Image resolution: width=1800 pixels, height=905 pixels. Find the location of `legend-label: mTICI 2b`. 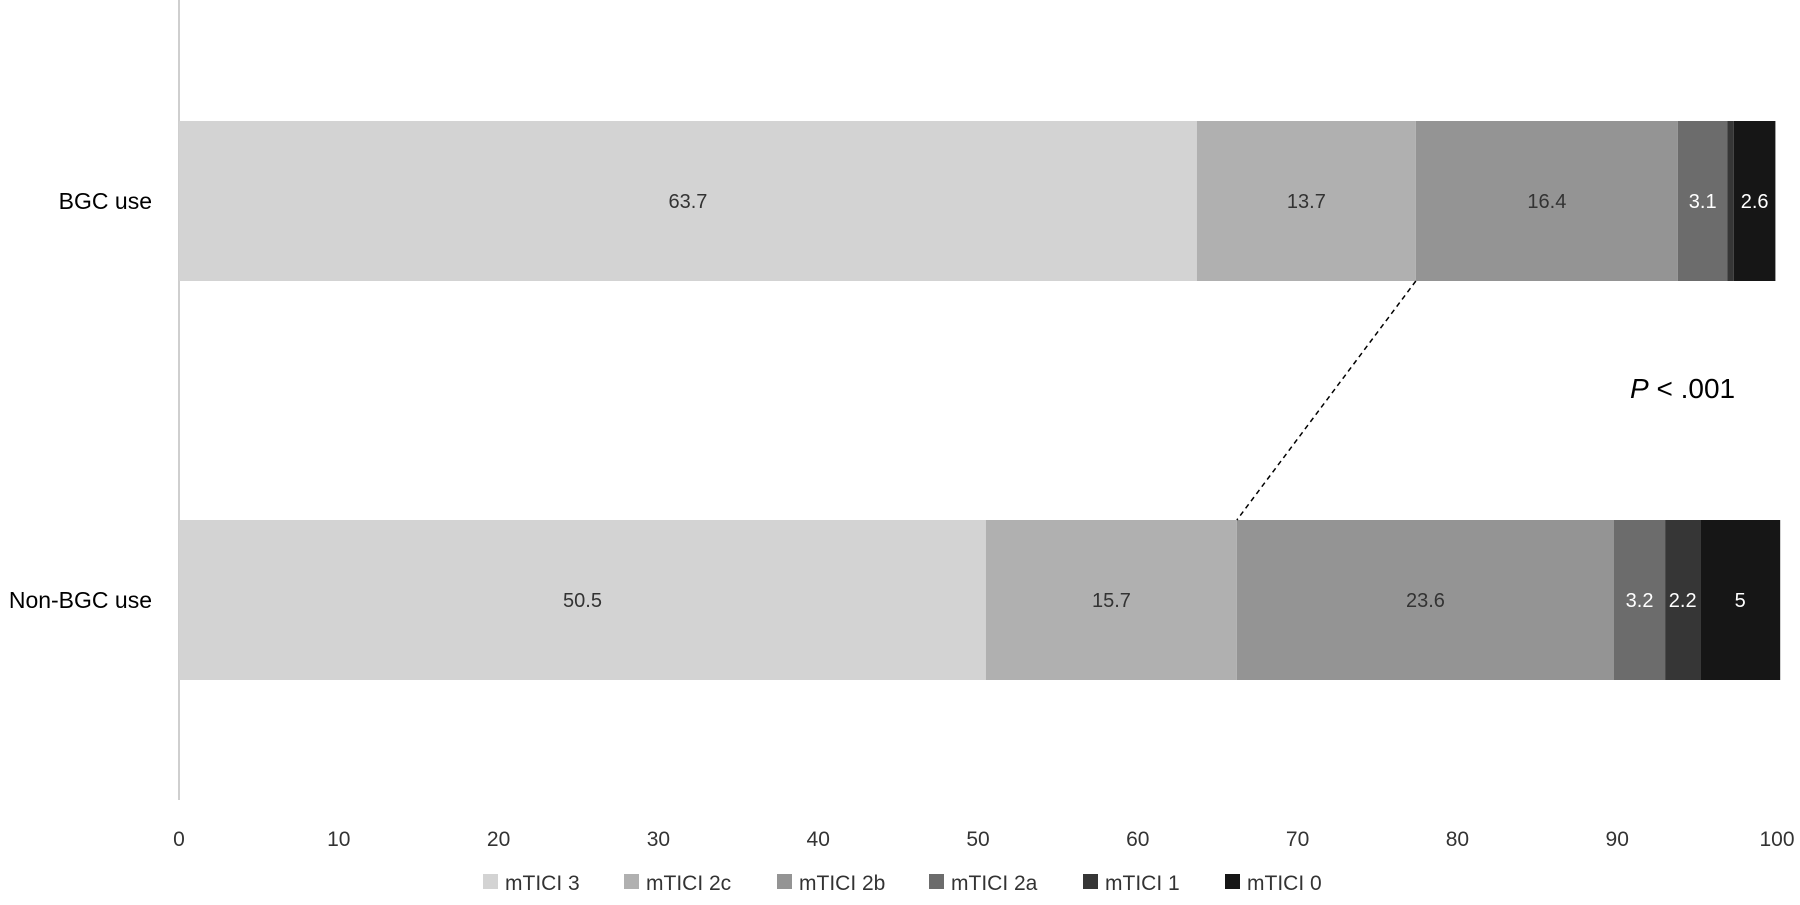

legend-label: mTICI 2b is located at coordinates (842, 883).